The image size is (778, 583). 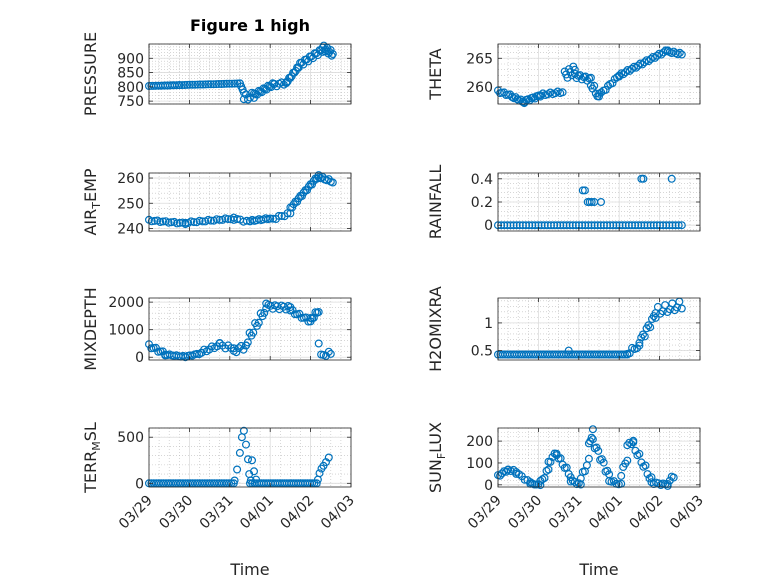 I want to click on x-tick-label: 03/31, so click(x=566, y=513).